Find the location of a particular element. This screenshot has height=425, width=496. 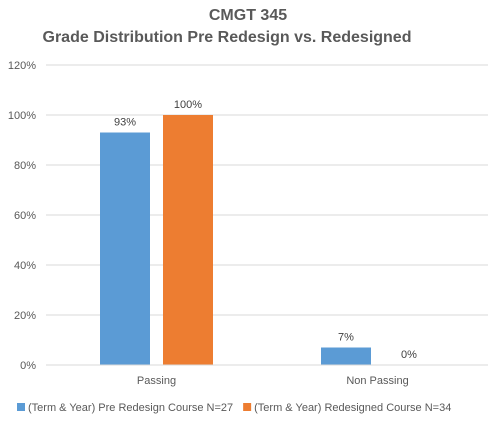

data-label: 0% is located at coordinates (409, 355).